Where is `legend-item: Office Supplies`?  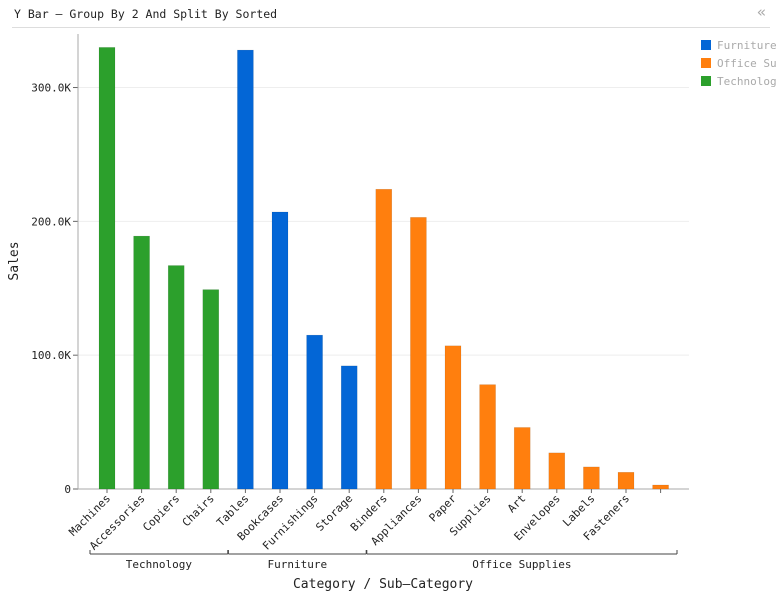 legend-item: Office Supplies is located at coordinates (738, 63).